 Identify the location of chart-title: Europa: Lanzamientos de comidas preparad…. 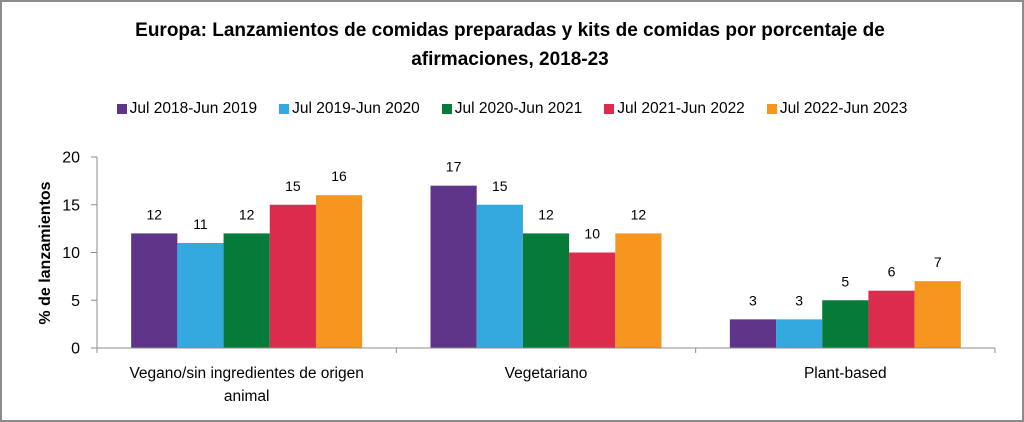
(510, 45).